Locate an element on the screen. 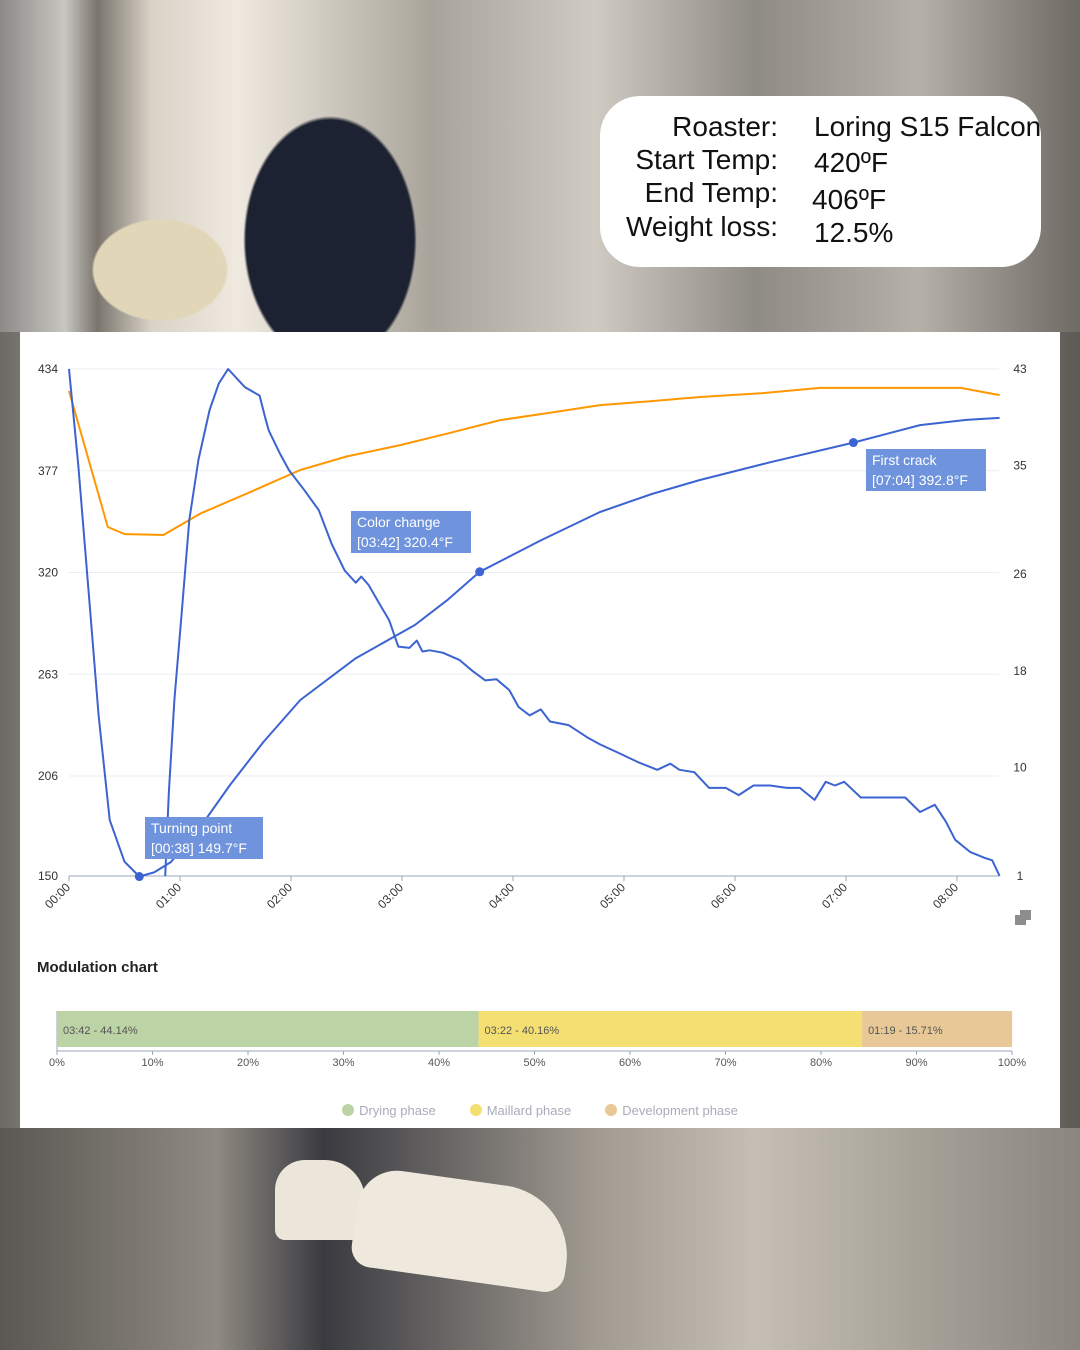 This screenshot has height=1350, width=1080. end-temp-label: End Temp: is located at coordinates (711, 192).